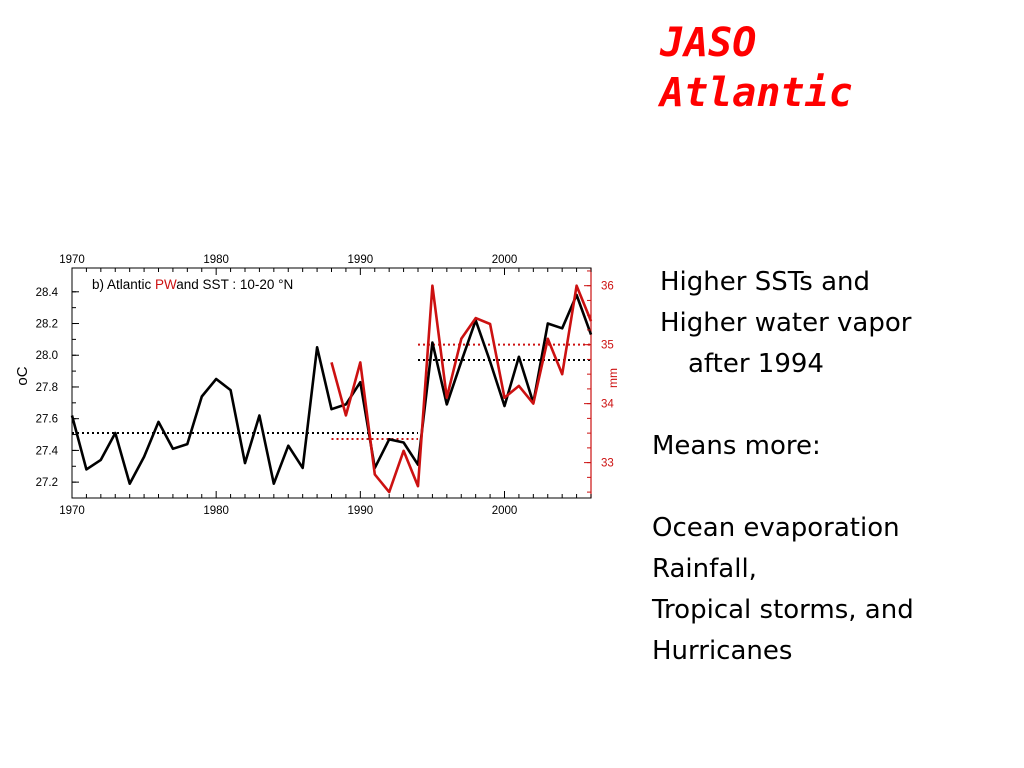 The height and width of the screenshot is (768, 1024). What do you see at coordinates (756, 68) in the screenshot?
I see `slide-title: JASO Atlantic` at bounding box center [756, 68].